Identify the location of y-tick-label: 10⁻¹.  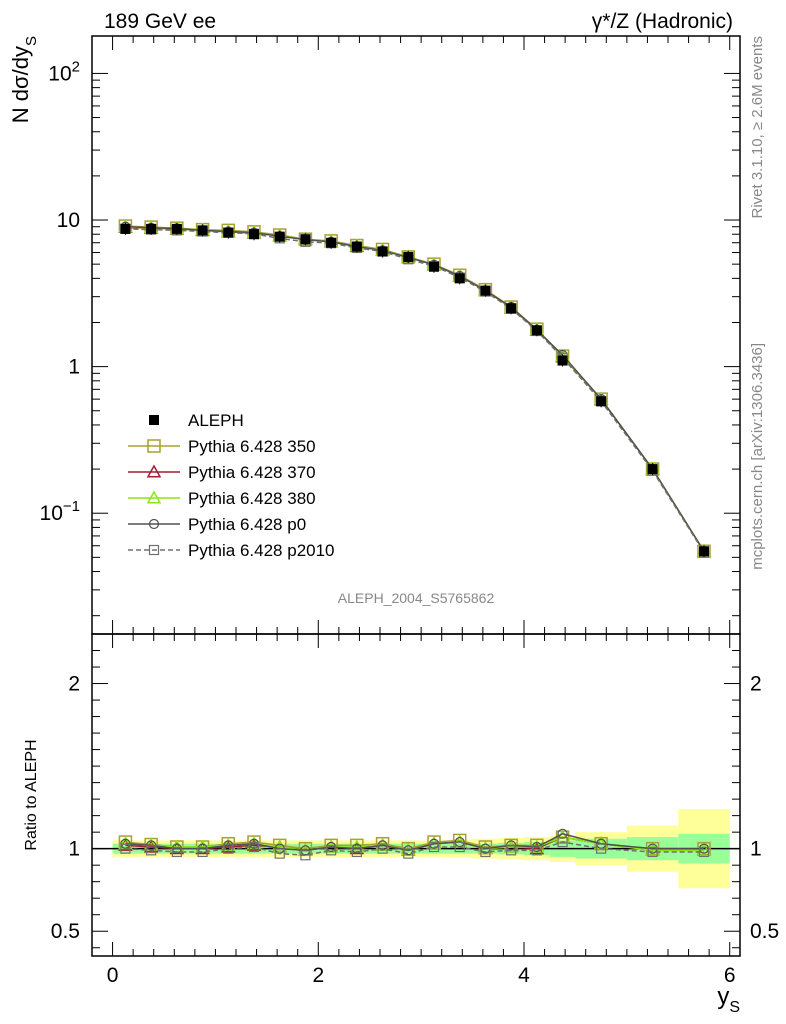
(60, 511).